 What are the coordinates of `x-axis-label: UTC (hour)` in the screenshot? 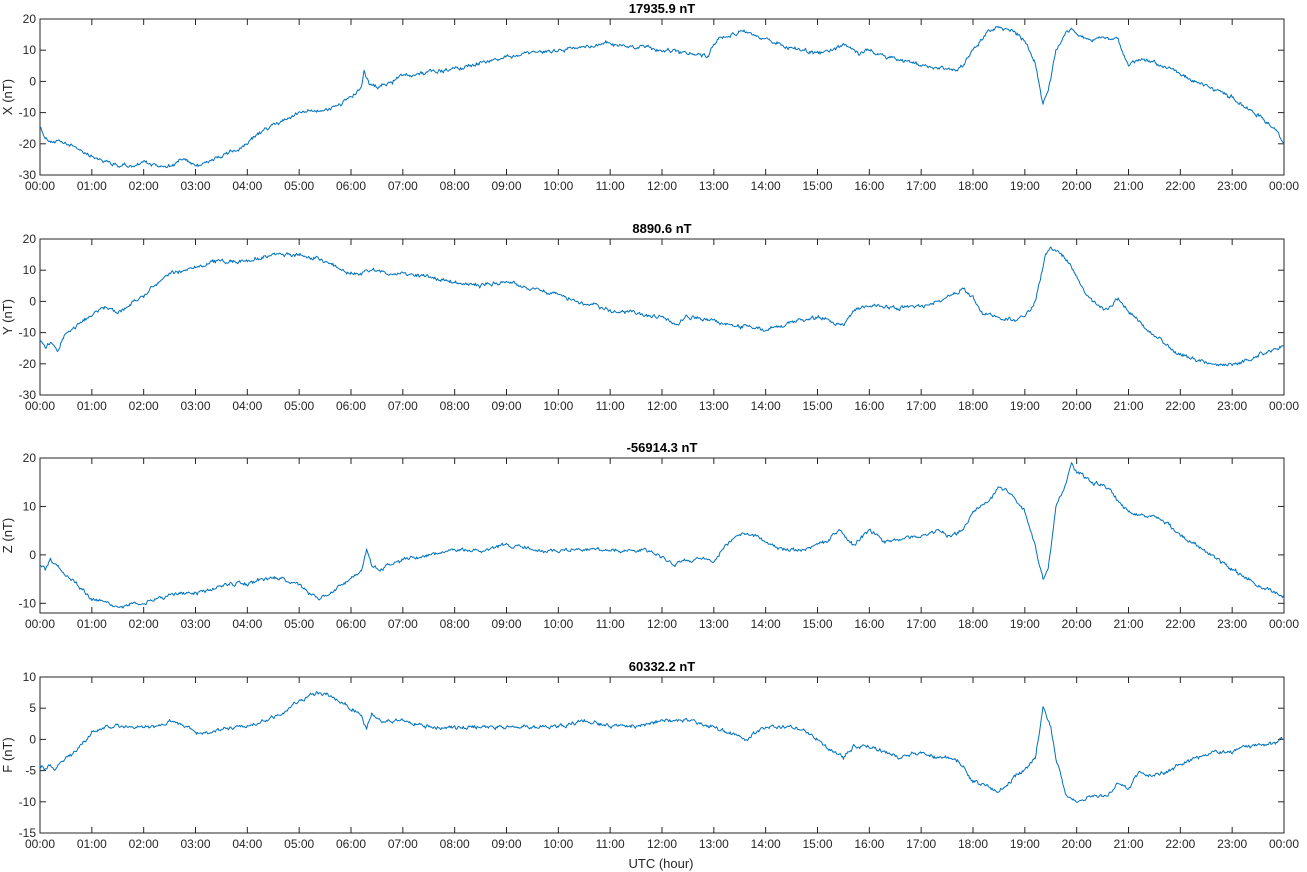 It's located at (660, 863).